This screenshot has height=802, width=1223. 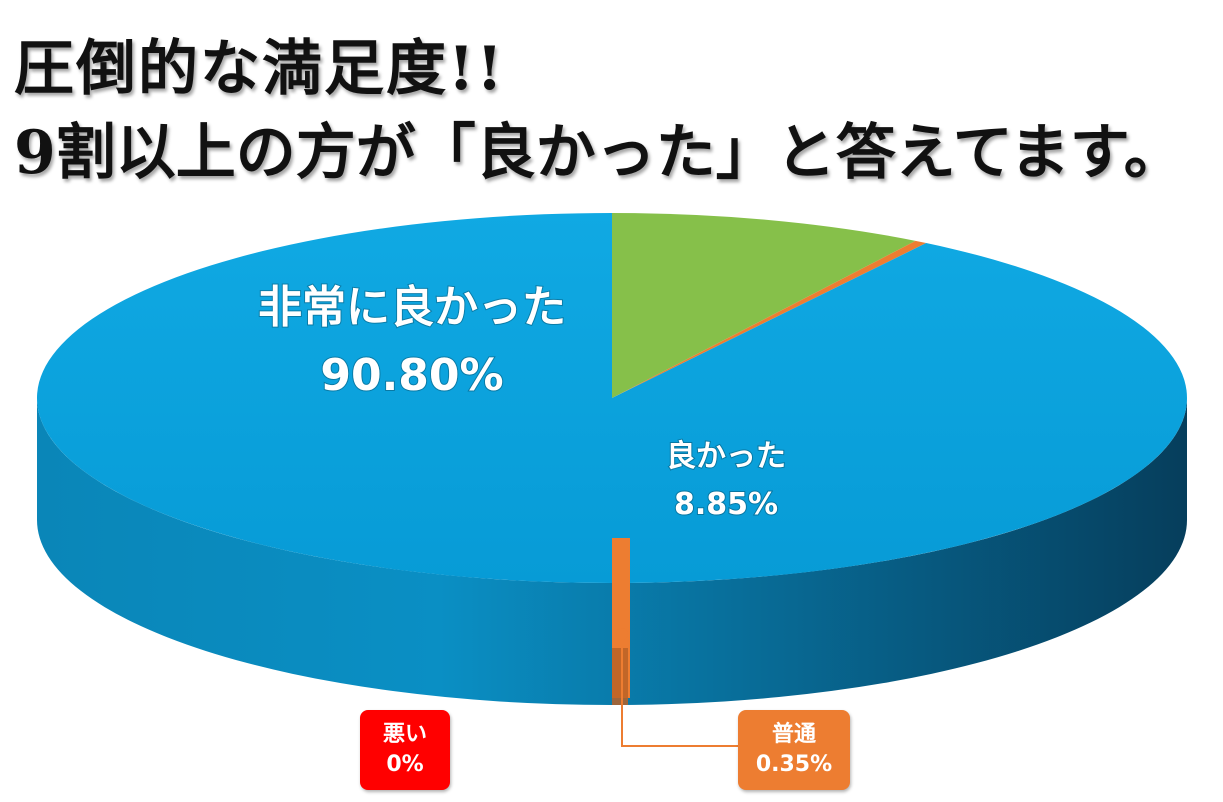 I want to click on slice-value-very-good: 90.80%, so click(x=411, y=375).